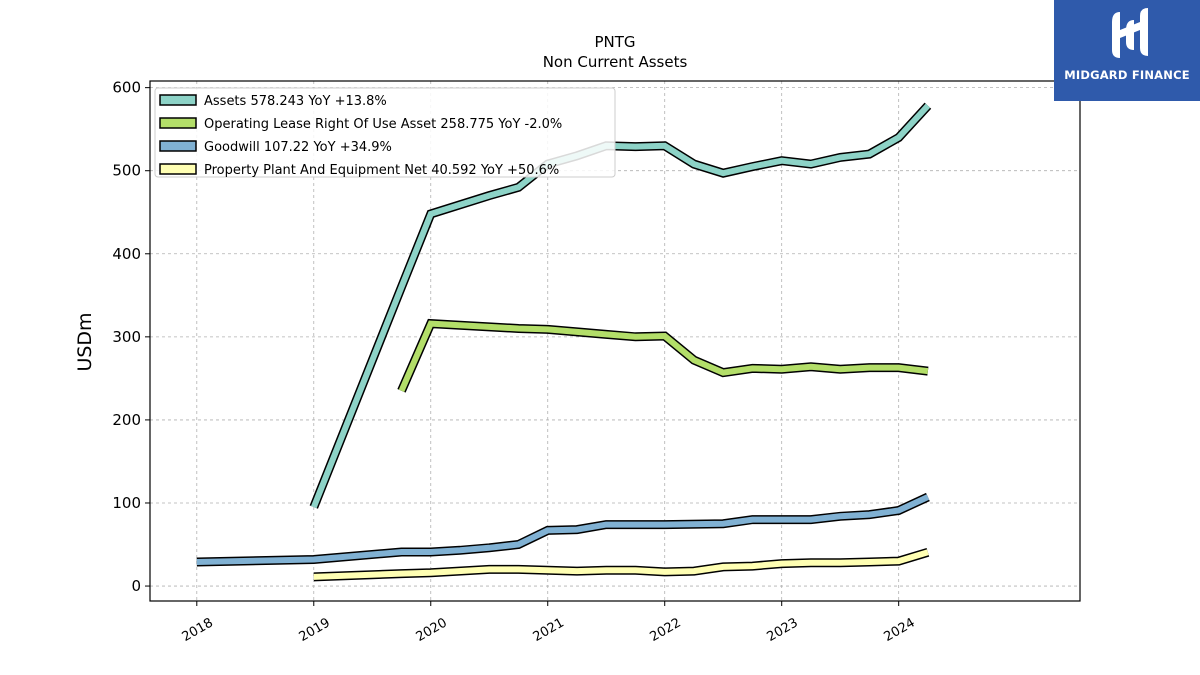 The width and height of the screenshot is (1200, 675). Describe the element at coordinates (126, 503) in the screenshot. I see `y-tick-label: 100` at that location.